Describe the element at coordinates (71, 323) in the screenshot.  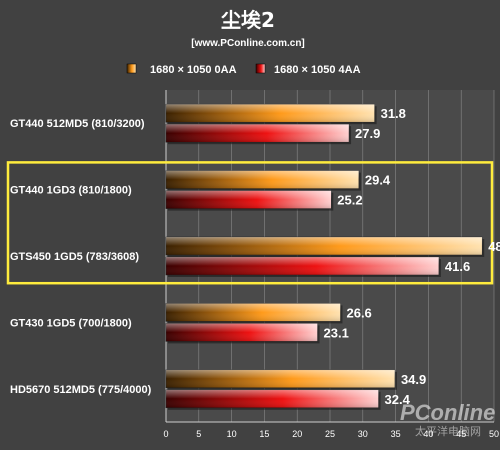
I see `category-label: GT430 1GD5 (700/1800)` at that location.